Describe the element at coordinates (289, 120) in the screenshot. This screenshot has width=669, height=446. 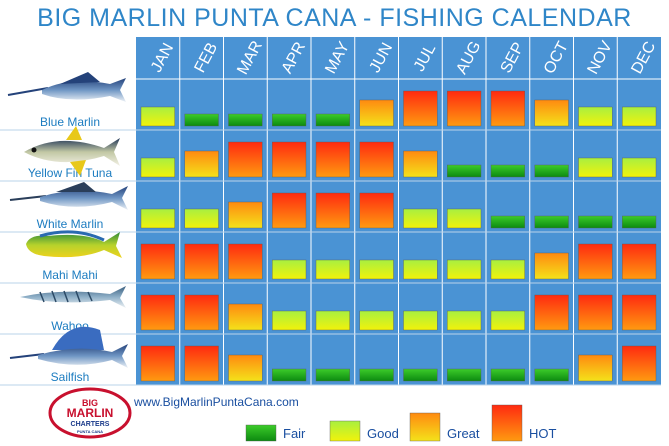
I see `cell-blue-marlin-apr` at that location.